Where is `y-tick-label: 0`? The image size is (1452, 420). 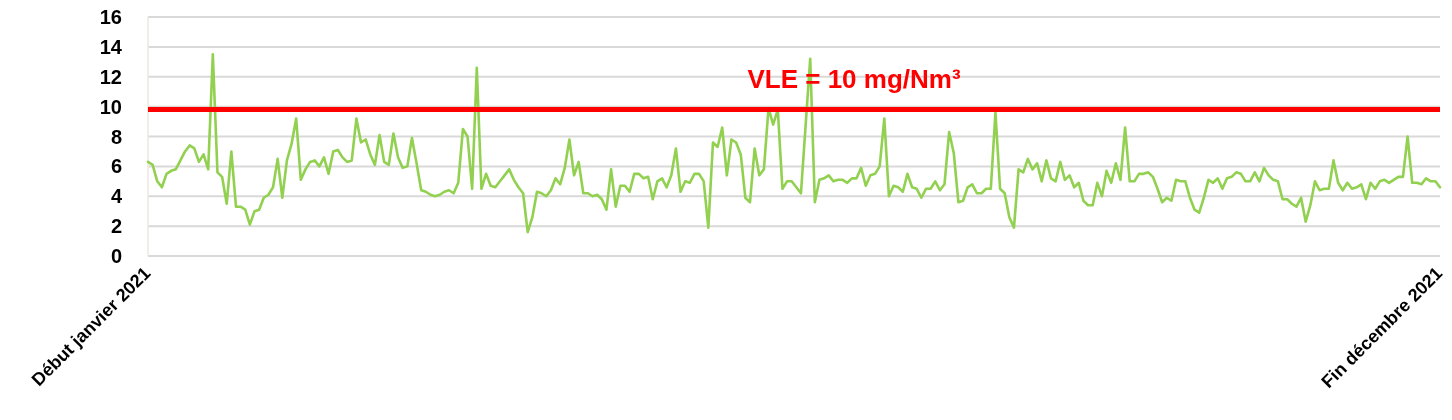
y-tick-label: 0 is located at coordinates (116, 256).